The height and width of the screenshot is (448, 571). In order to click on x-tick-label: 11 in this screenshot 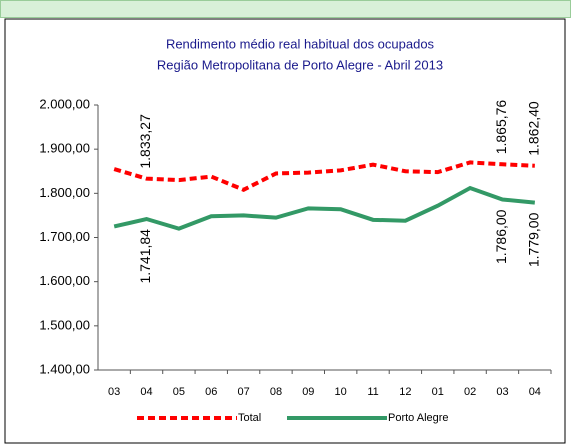, I will do `click(372, 392)`.